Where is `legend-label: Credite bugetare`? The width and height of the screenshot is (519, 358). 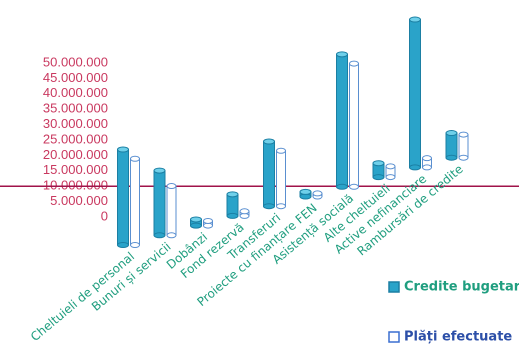
legend-label: Credite bugetare is located at coordinates (461, 287).